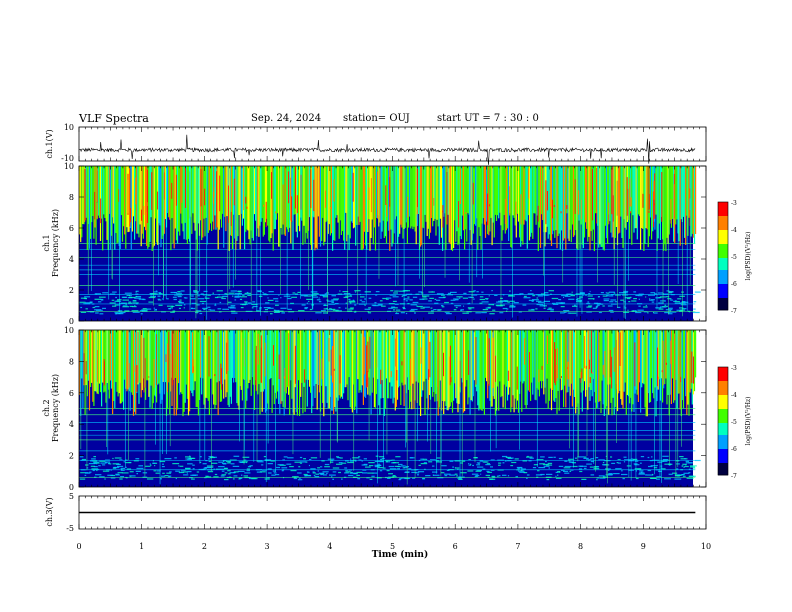 The image size is (792, 612). What do you see at coordinates (723, 256) in the screenshot?
I see `colorbar-frame` at bounding box center [723, 256].